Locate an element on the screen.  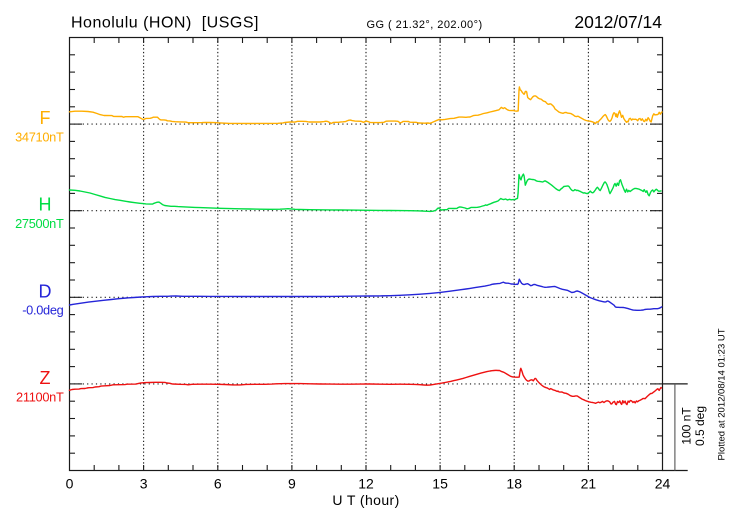
svg-text: 3 is located at coordinates (144, 484).